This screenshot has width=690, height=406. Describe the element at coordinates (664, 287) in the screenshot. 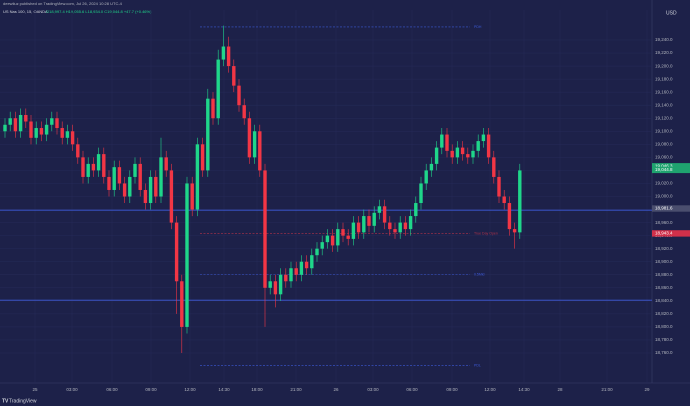

I see `y-tick-label: 18,860.0` at that location.